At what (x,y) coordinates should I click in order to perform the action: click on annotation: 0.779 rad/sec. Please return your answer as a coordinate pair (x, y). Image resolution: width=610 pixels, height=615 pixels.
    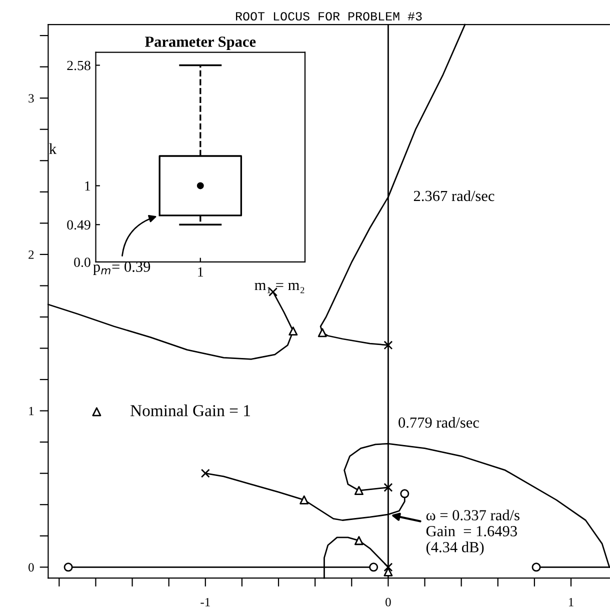
    Looking at the image, I should click on (438, 422).